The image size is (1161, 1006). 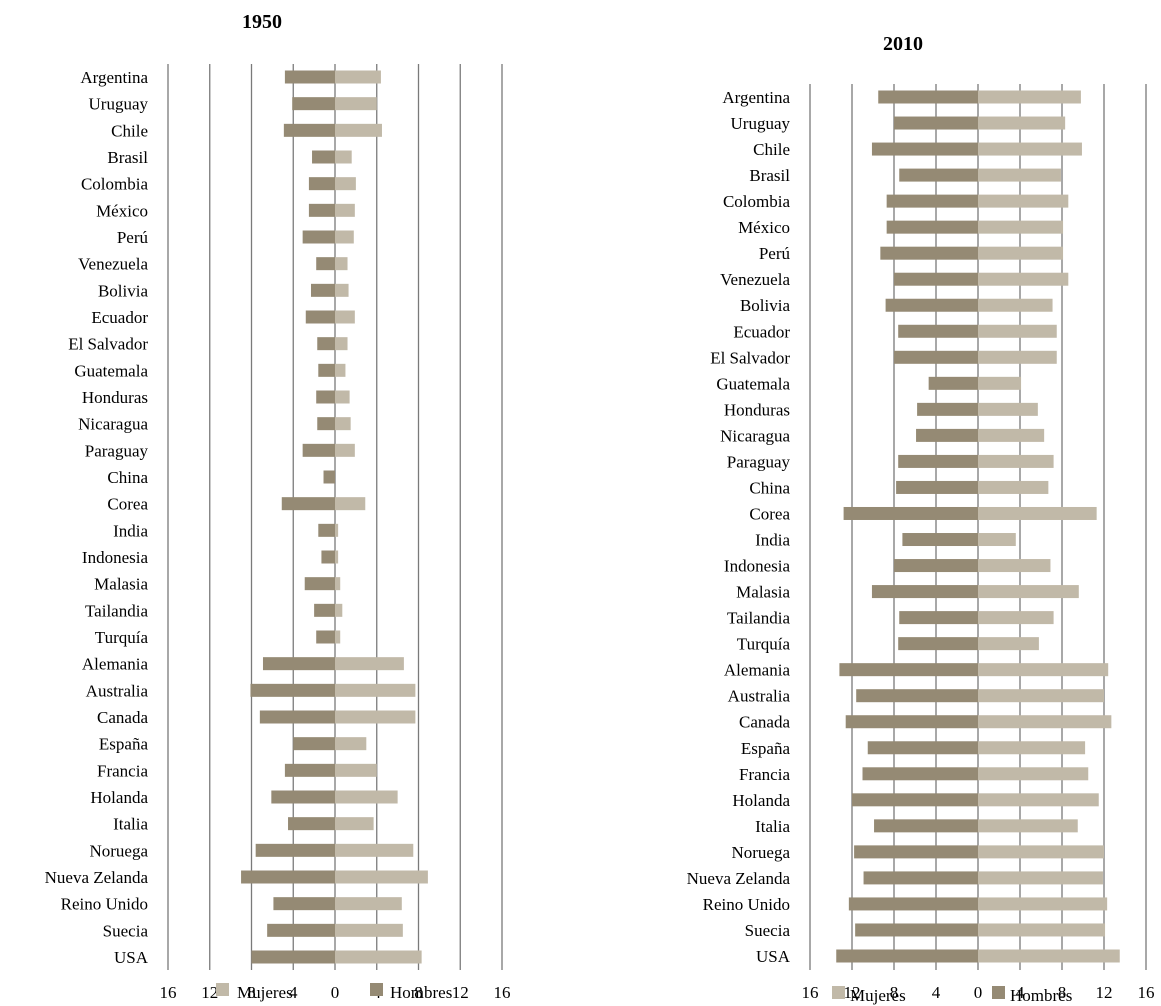 What do you see at coordinates (936, 992) in the screenshot?
I see `tick-label: 4` at bounding box center [936, 992].